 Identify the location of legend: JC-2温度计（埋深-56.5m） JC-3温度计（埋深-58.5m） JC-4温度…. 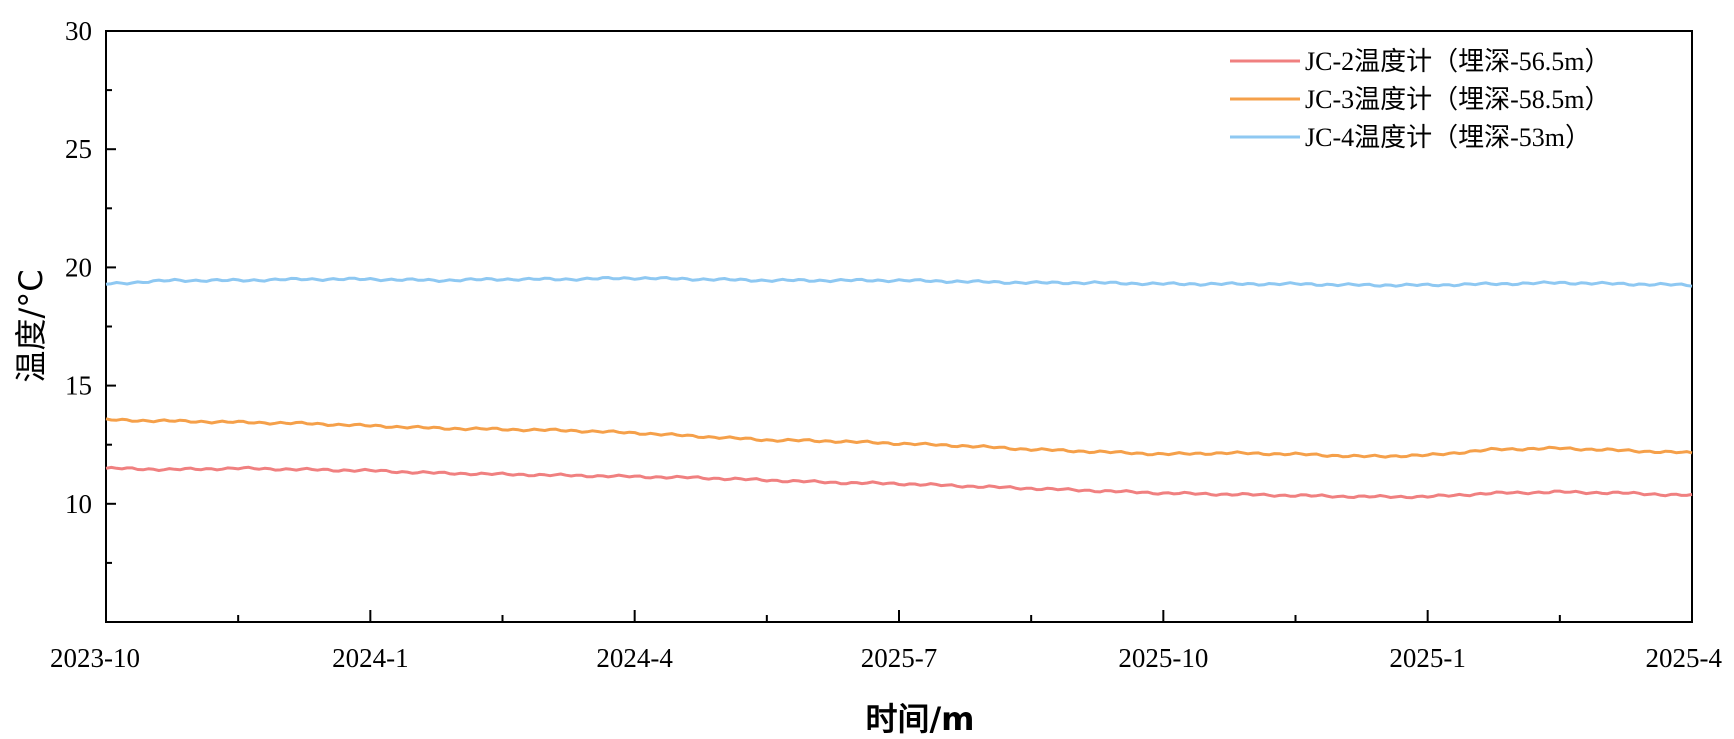
(1420, 99).